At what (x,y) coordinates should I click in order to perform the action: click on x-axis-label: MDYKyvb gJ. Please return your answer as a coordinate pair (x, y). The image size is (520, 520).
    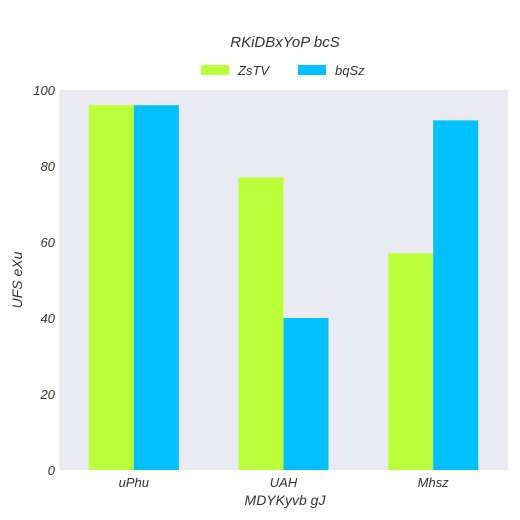
    Looking at the image, I should click on (286, 500).